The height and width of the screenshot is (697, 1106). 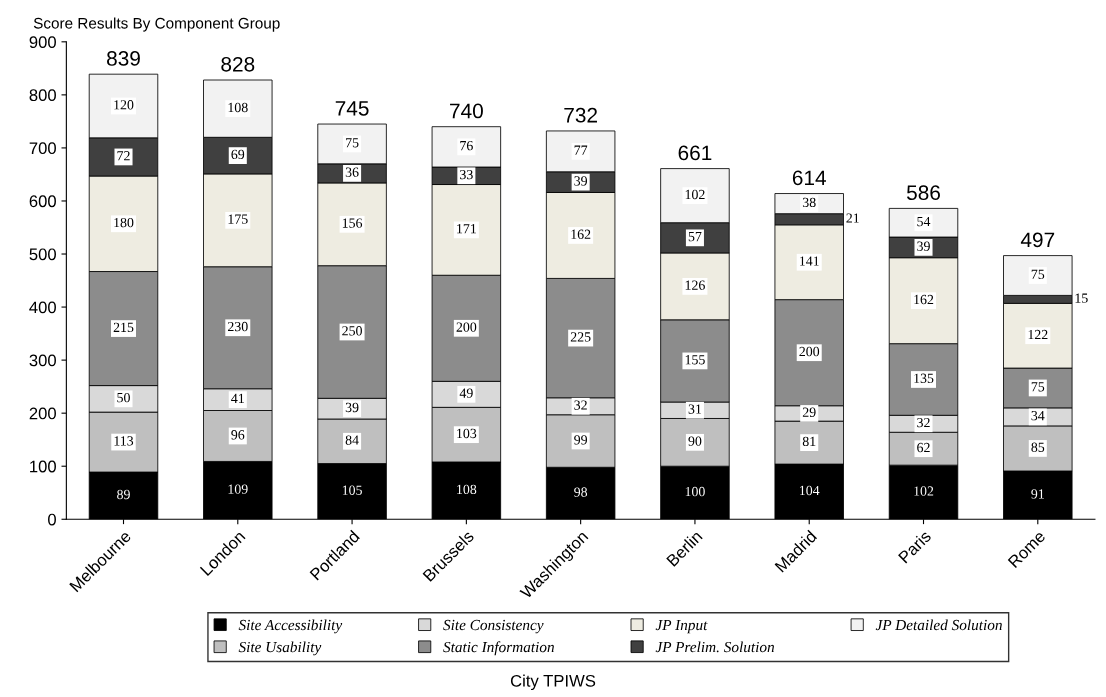 I want to click on data-label: 90, so click(x=695, y=441).